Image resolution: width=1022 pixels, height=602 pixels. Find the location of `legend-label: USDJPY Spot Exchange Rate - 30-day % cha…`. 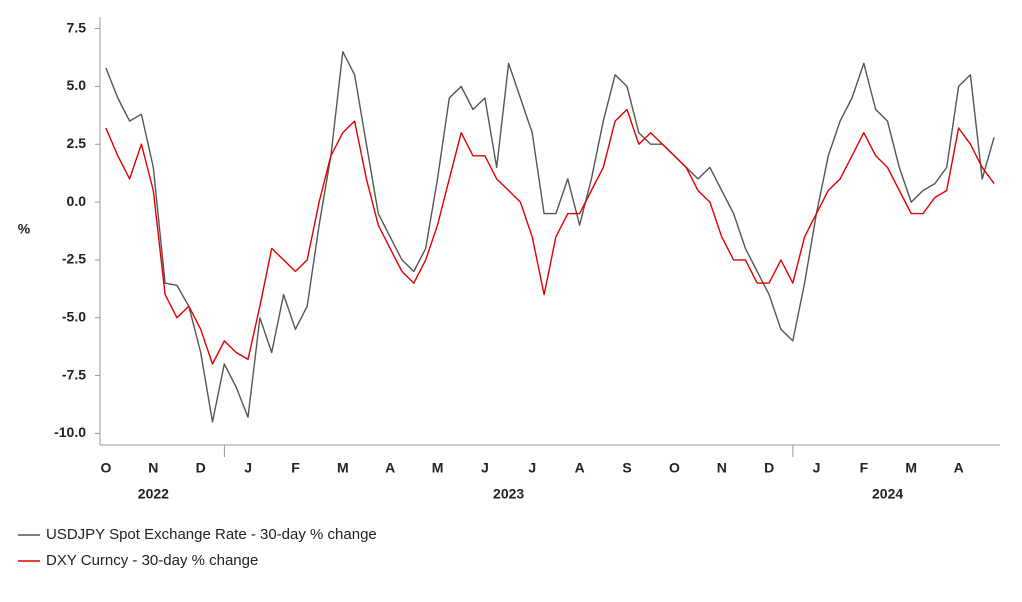

legend-label: USDJPY Spot Exchange Rate - 30-day % cha… is located at coordinates (211, 534).